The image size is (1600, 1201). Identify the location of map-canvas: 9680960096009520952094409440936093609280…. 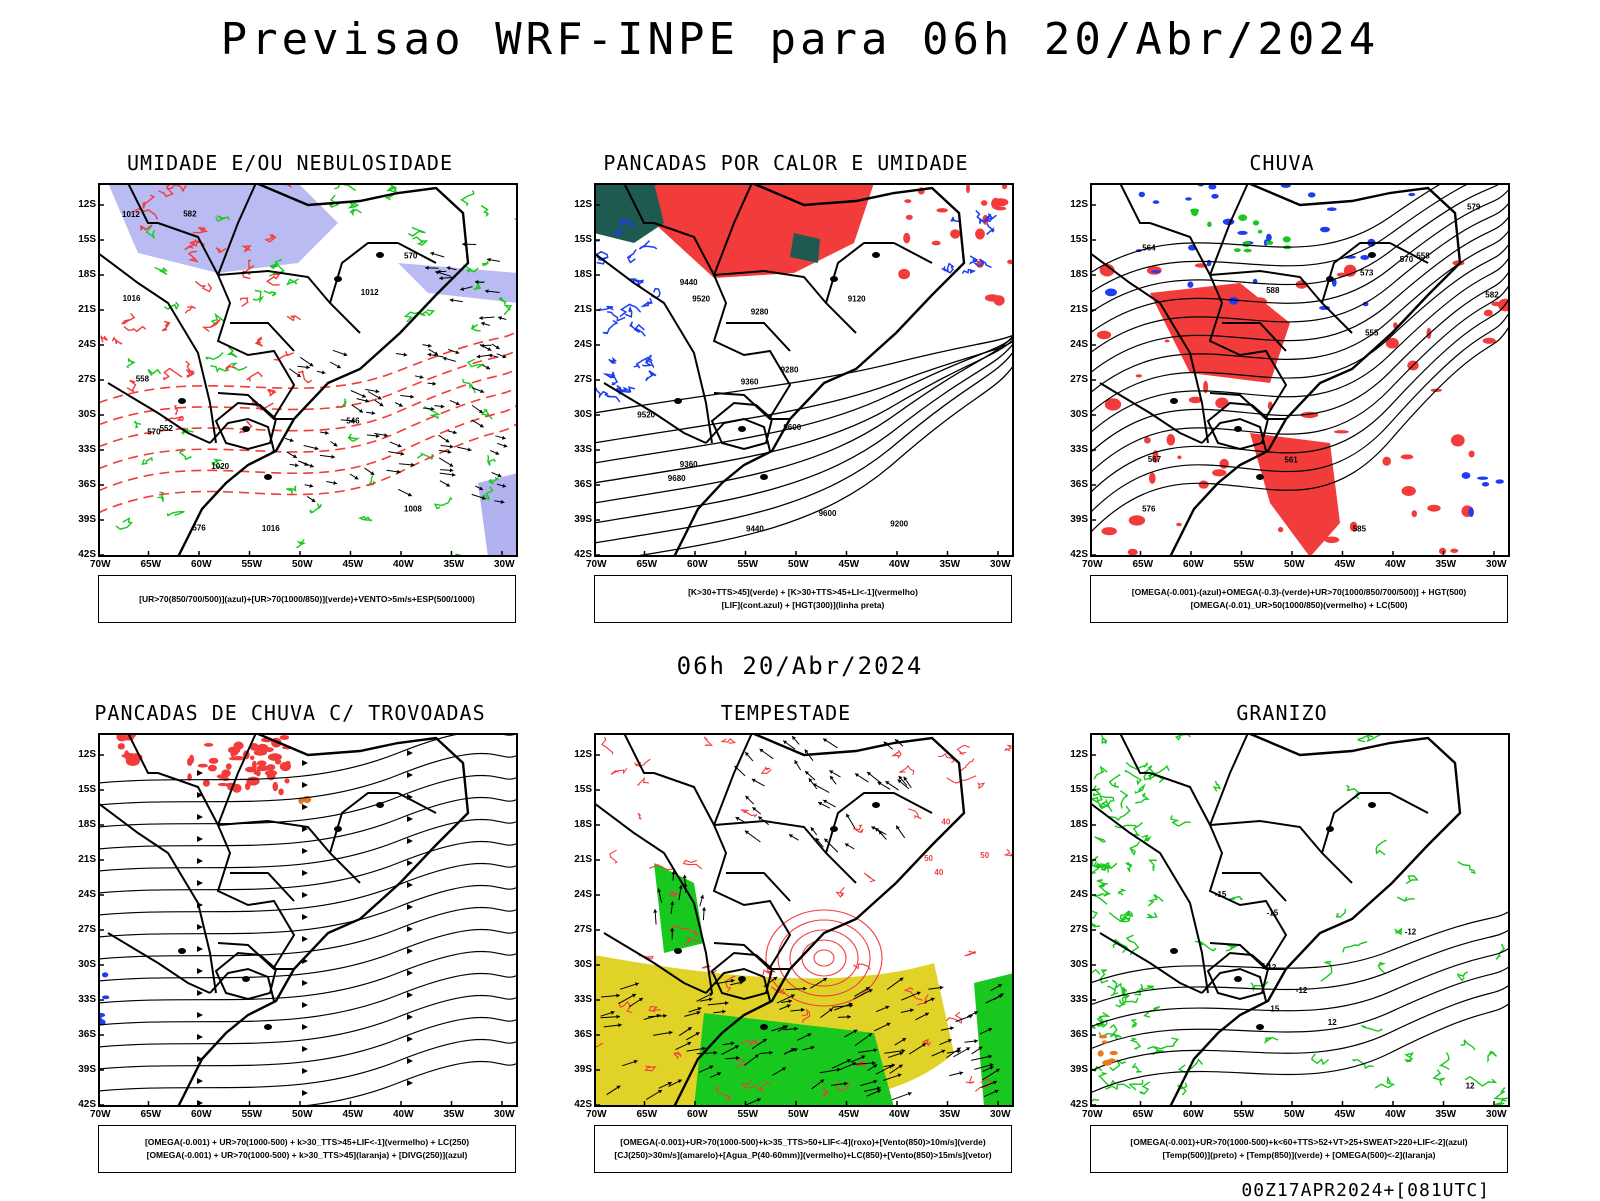
(804, 370).